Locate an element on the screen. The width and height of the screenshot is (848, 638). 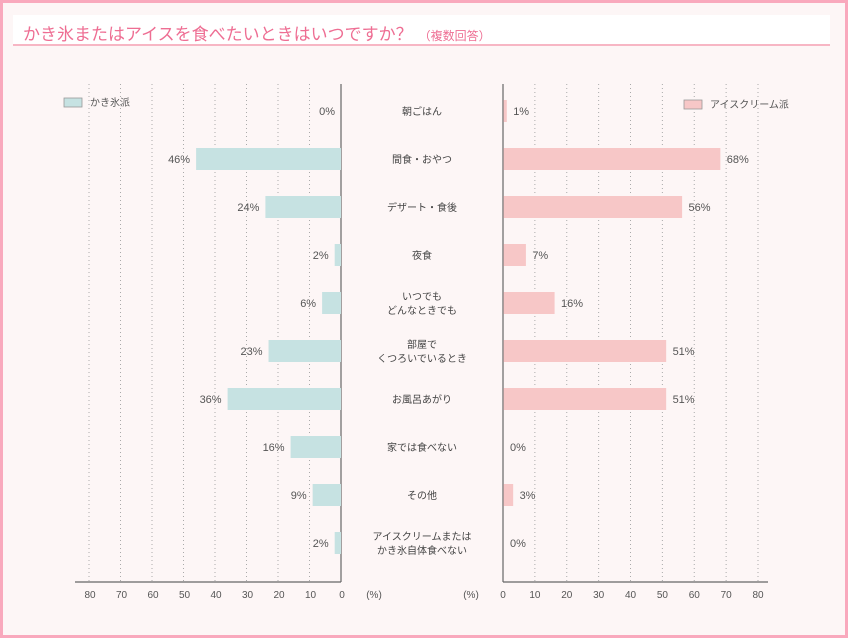
category-label: その他 is located at coordinates (422, 495).